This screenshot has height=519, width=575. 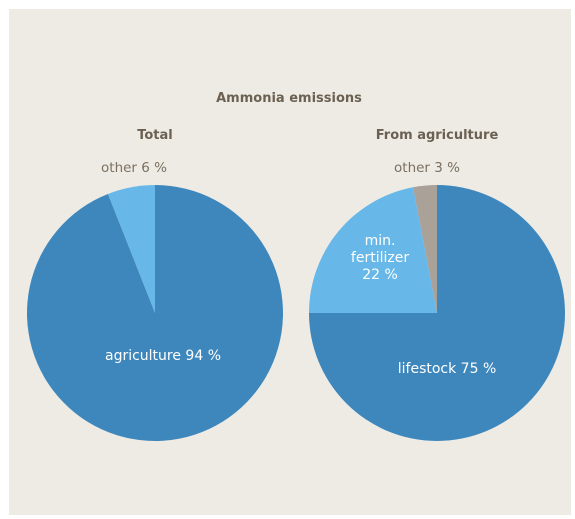 What do you see at coordinates (447, 369) in the screenshot?
I see `slice-label-lifestock: lifestock 75 %` at bounding box center [447, 369].